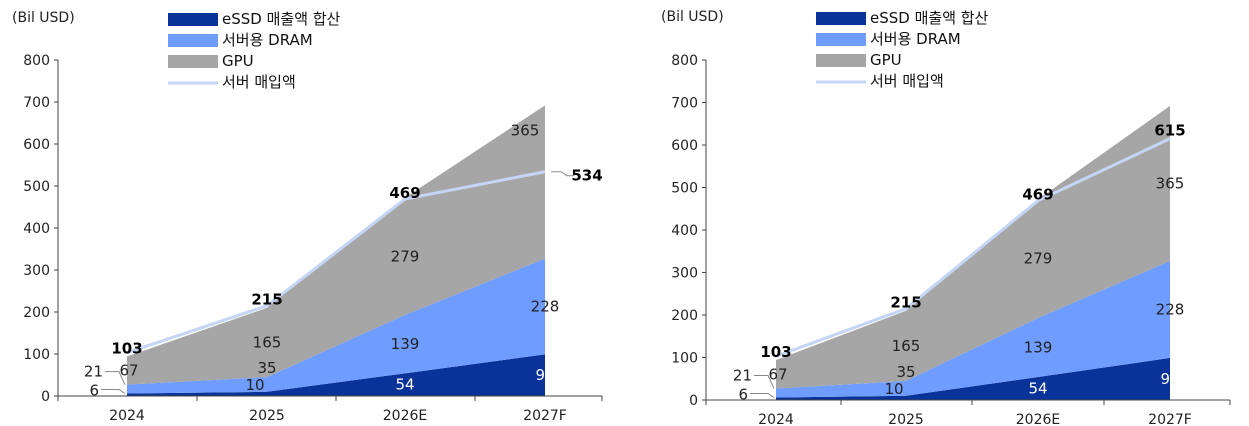  I want to click on total-label: 615, so click(1169, 131).